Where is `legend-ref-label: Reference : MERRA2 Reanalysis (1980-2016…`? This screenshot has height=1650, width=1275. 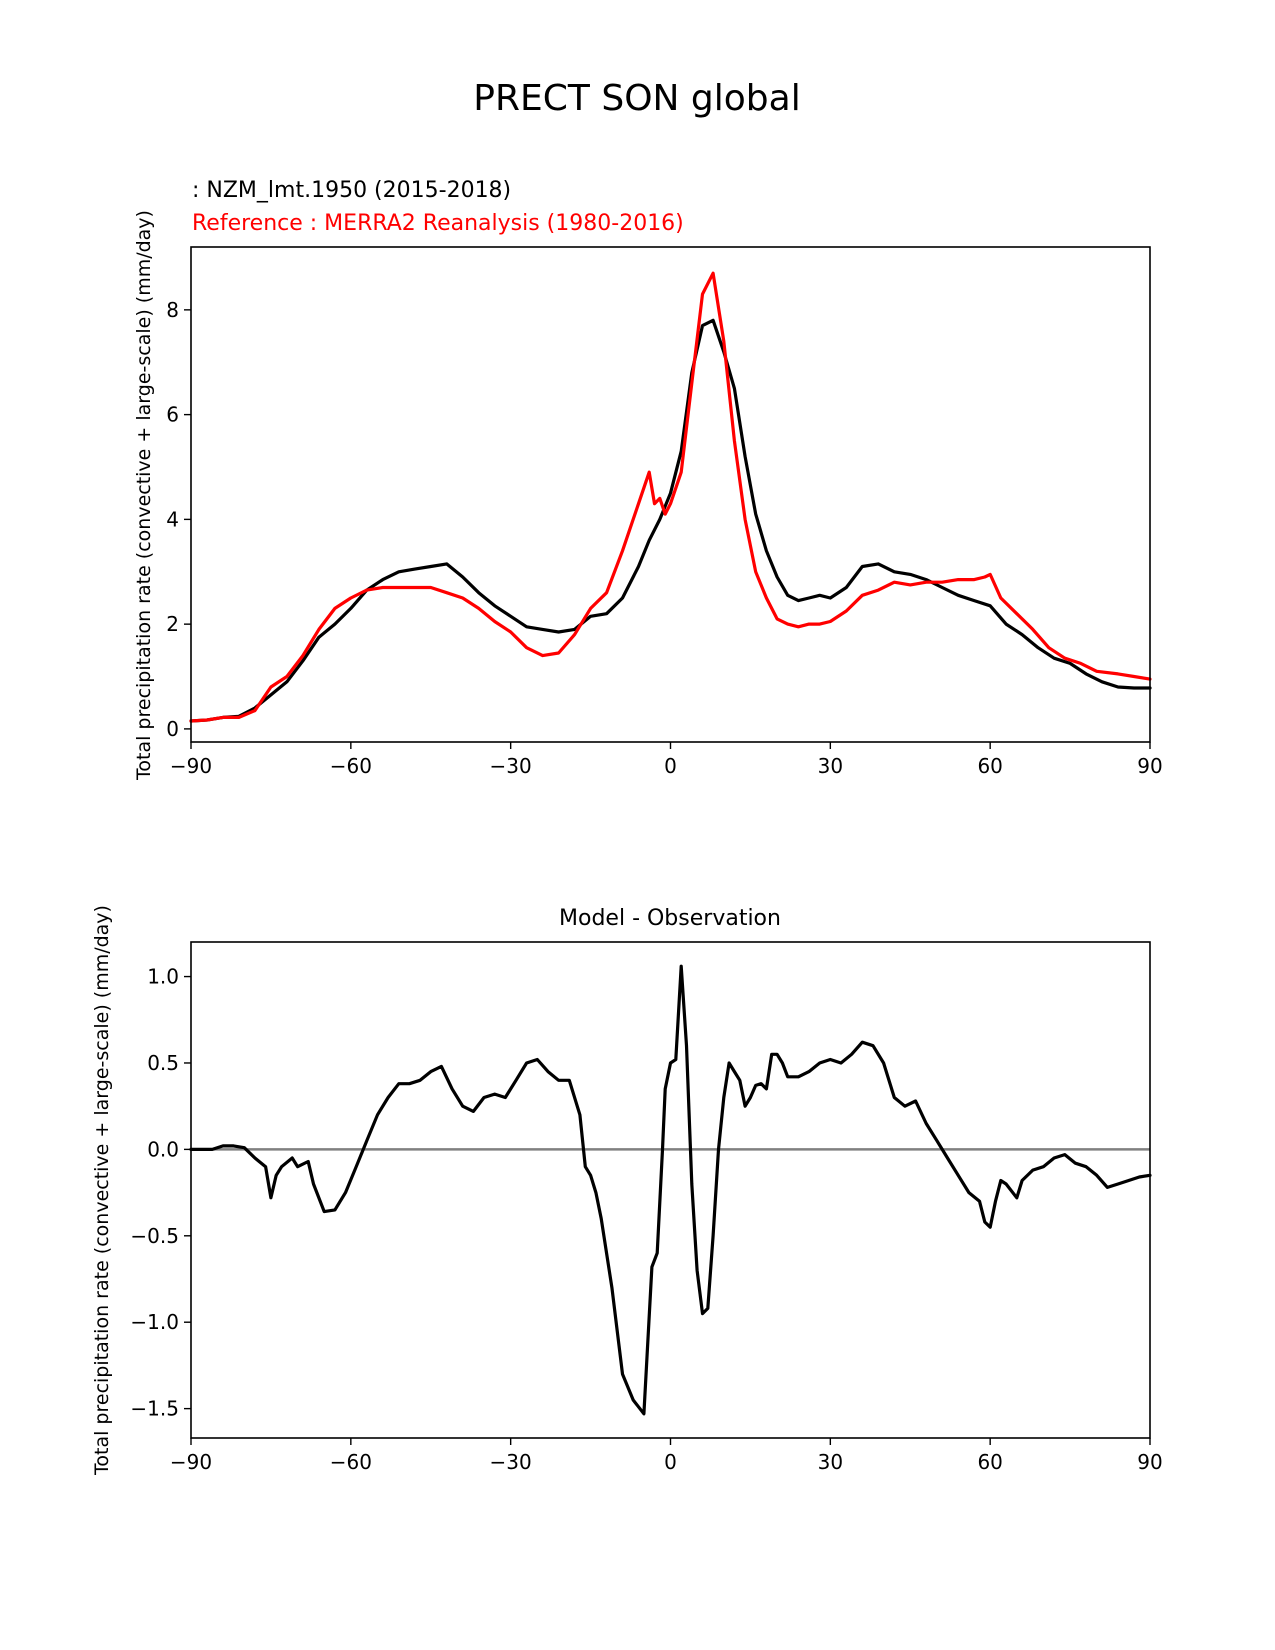 legend-ref-label: Reference : MERRA2 Reanalysis (1980-2016… is located at coordinates (438, 223).